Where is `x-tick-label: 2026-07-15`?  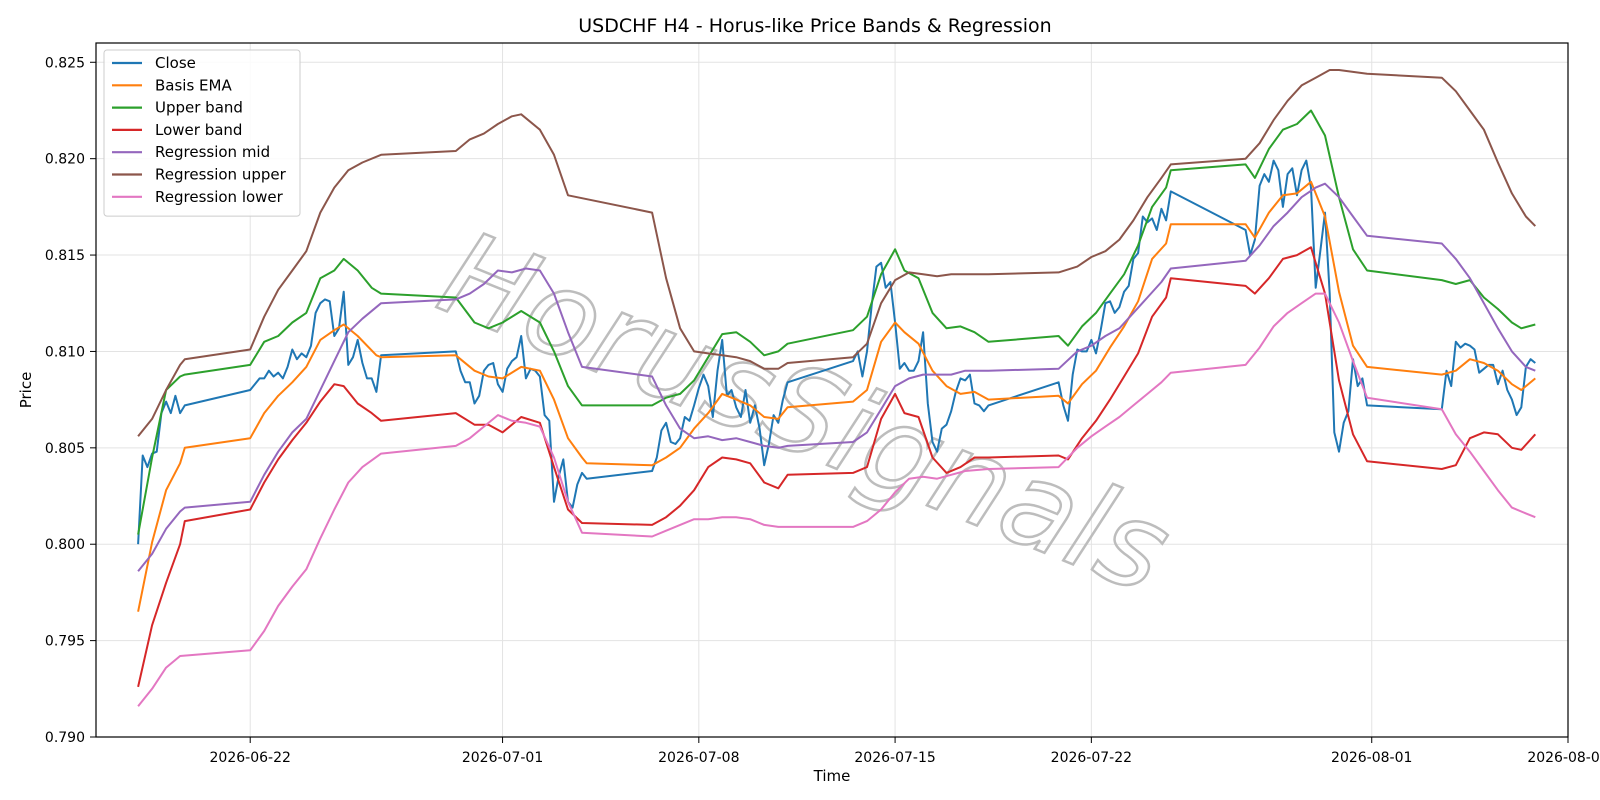 x-tick-label: 2026-07-15 is located at coordinates (894, 758).